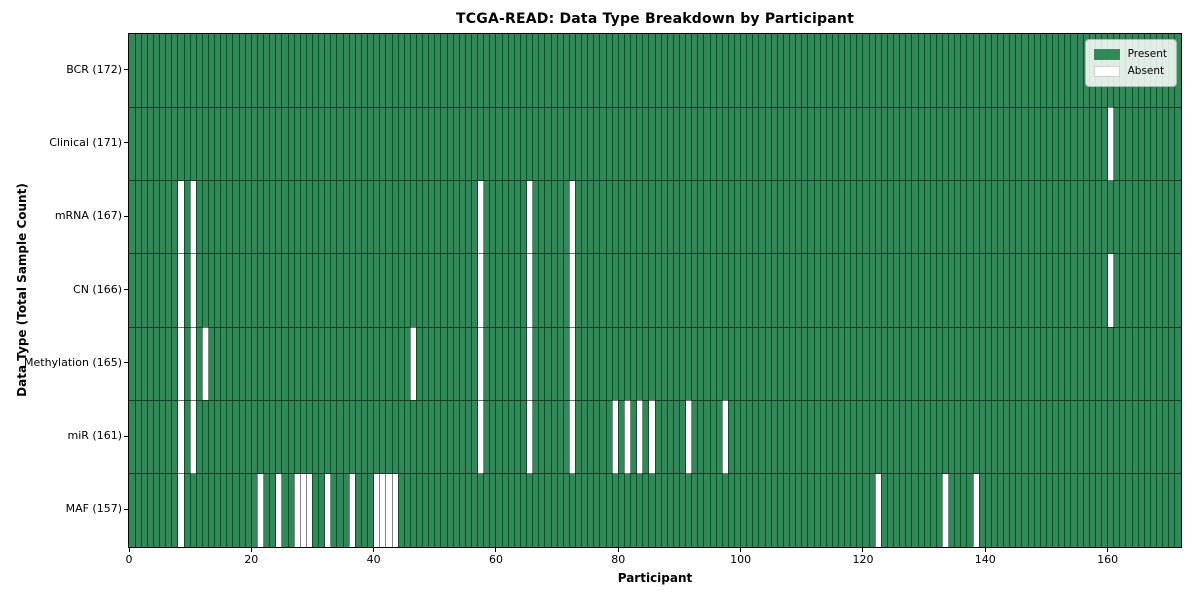  I want to click on legend-entry-present: Present, so click(1130, 54).